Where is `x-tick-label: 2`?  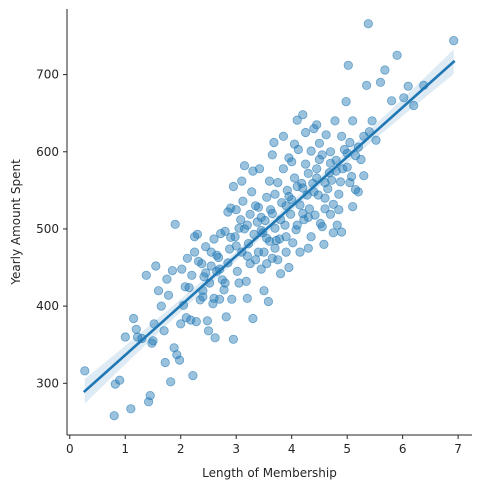
x-tick-label: 2 is located at coordinates (181, 449).